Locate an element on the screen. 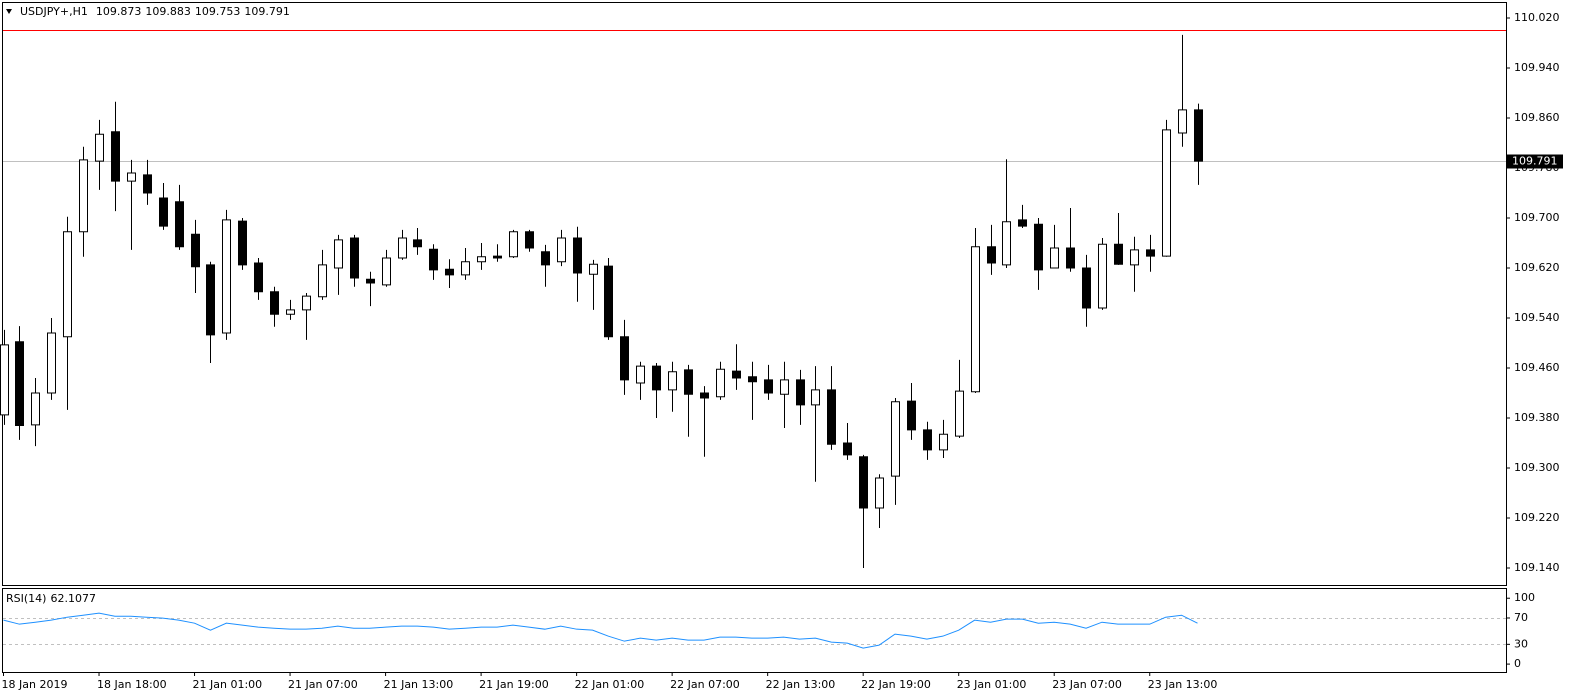 This screenshot has width=1576, height=700. chart-title: USDJPY+,H1 is located at coordinates (54, 11).